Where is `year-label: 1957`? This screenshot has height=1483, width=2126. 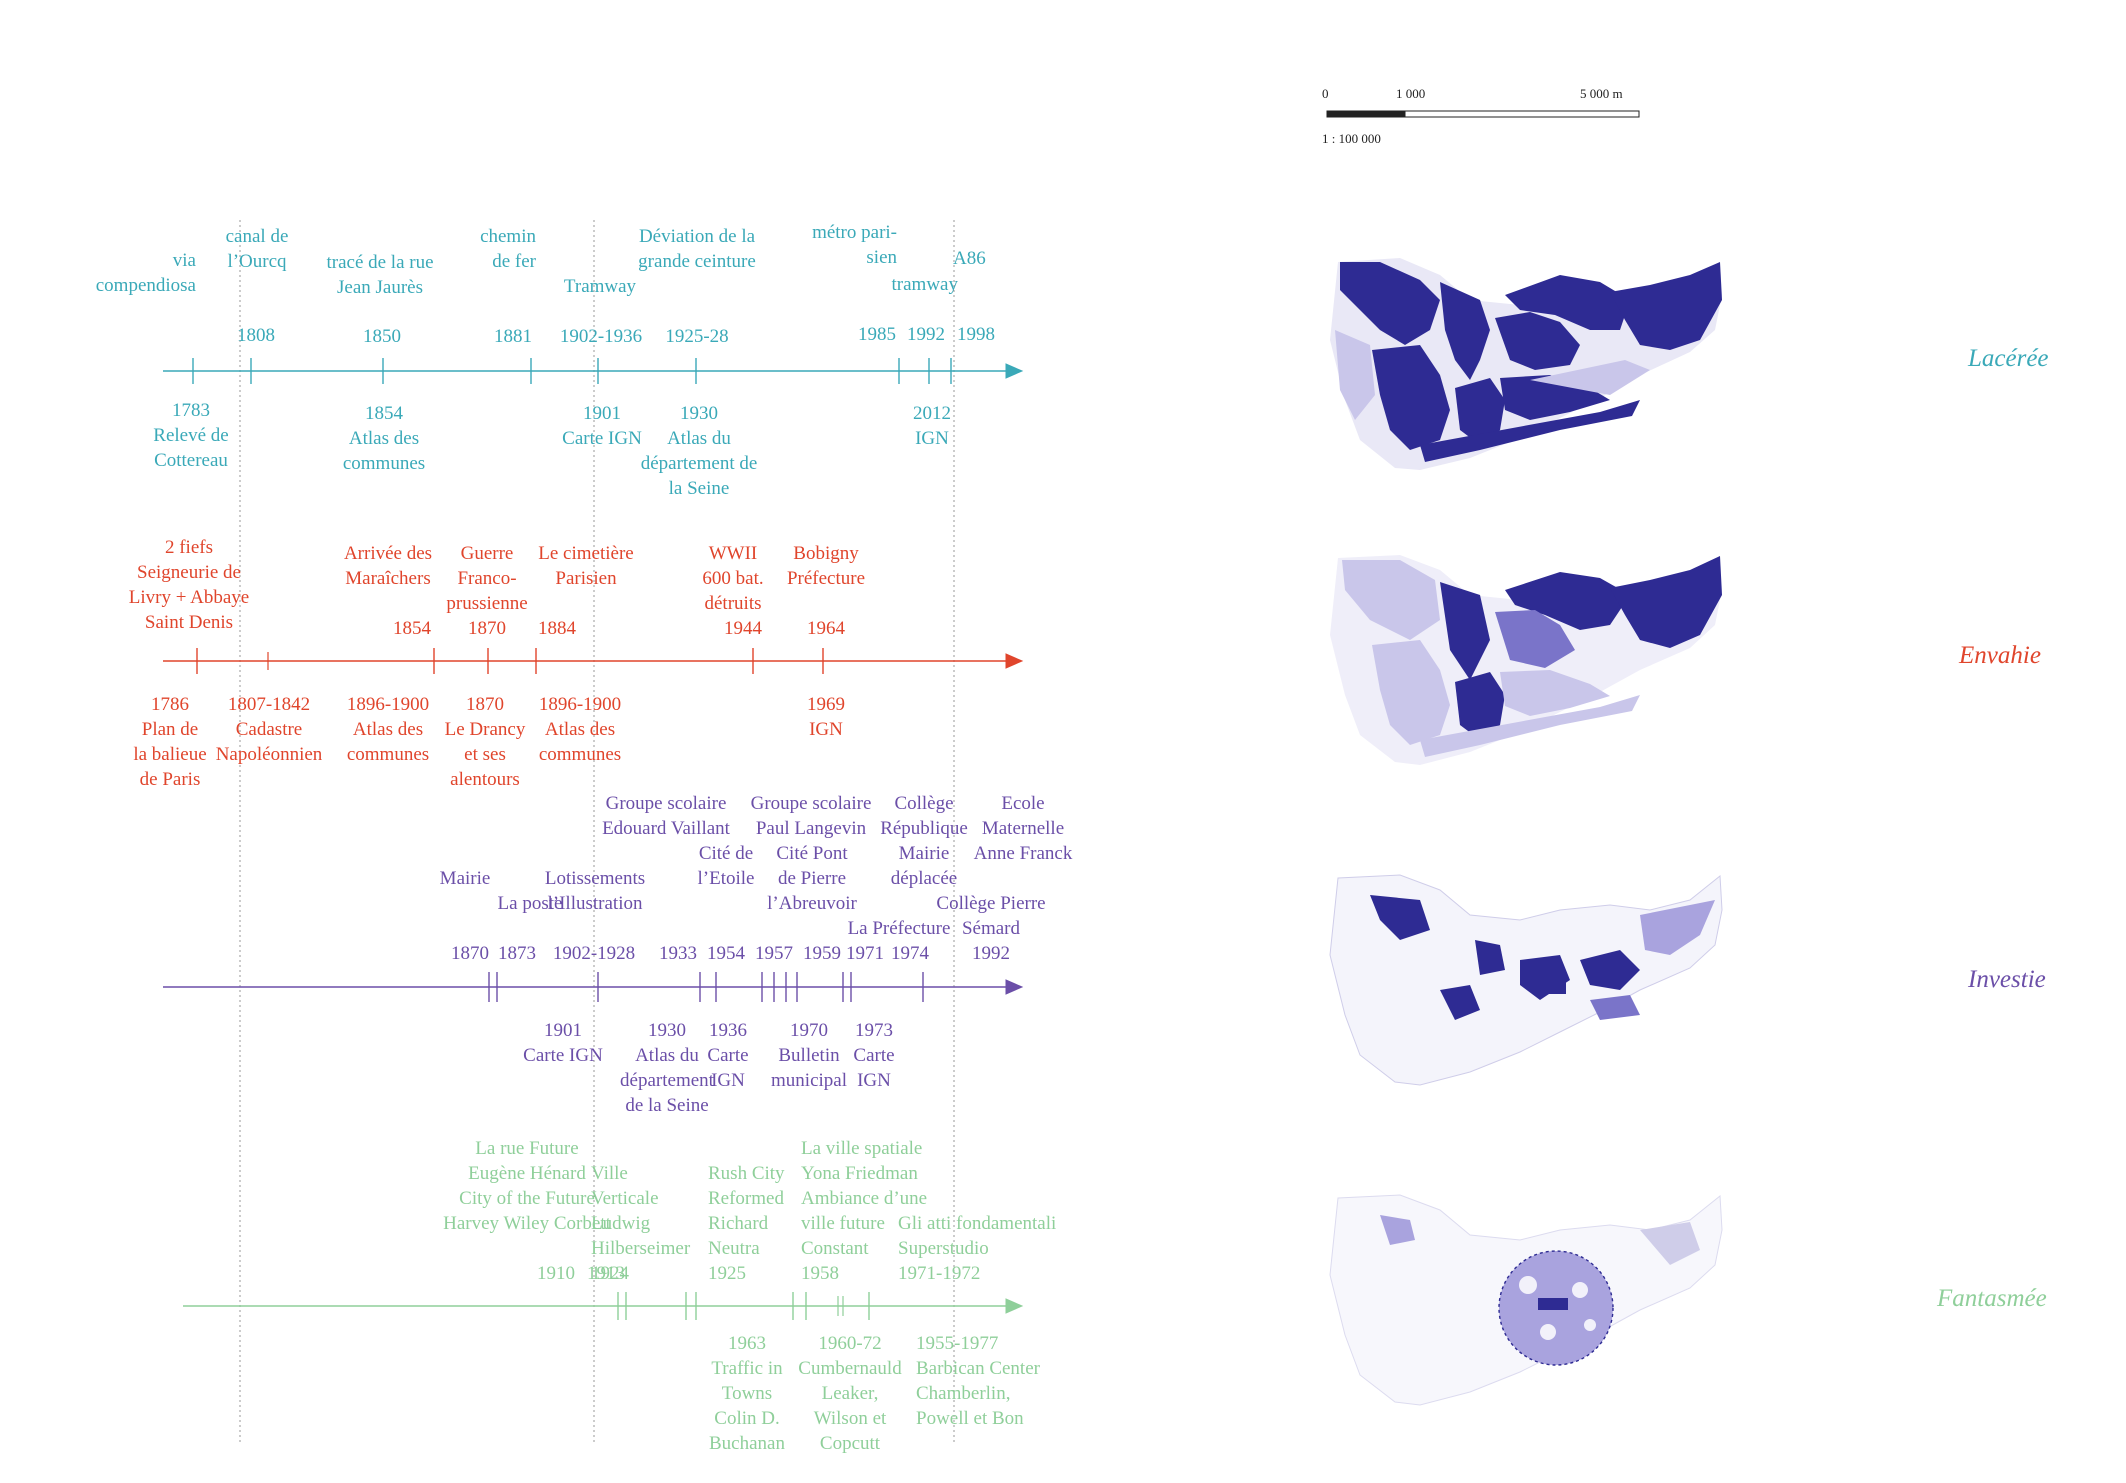 year-label: 1957 is located at coordinates (774, 953).